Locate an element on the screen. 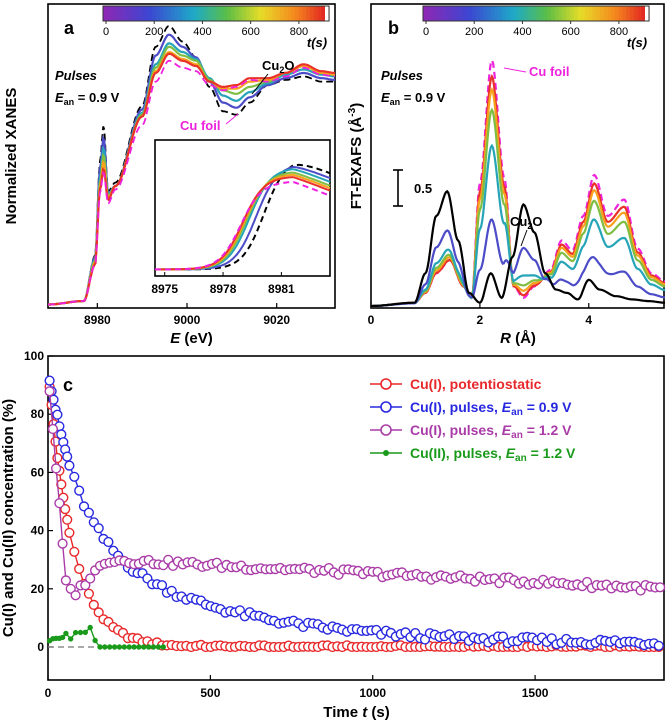 Image resolution: width=666 pixels, height=722 pixels. panel-a-x-tick-label: 9000 is located at coordinates (187, 320).